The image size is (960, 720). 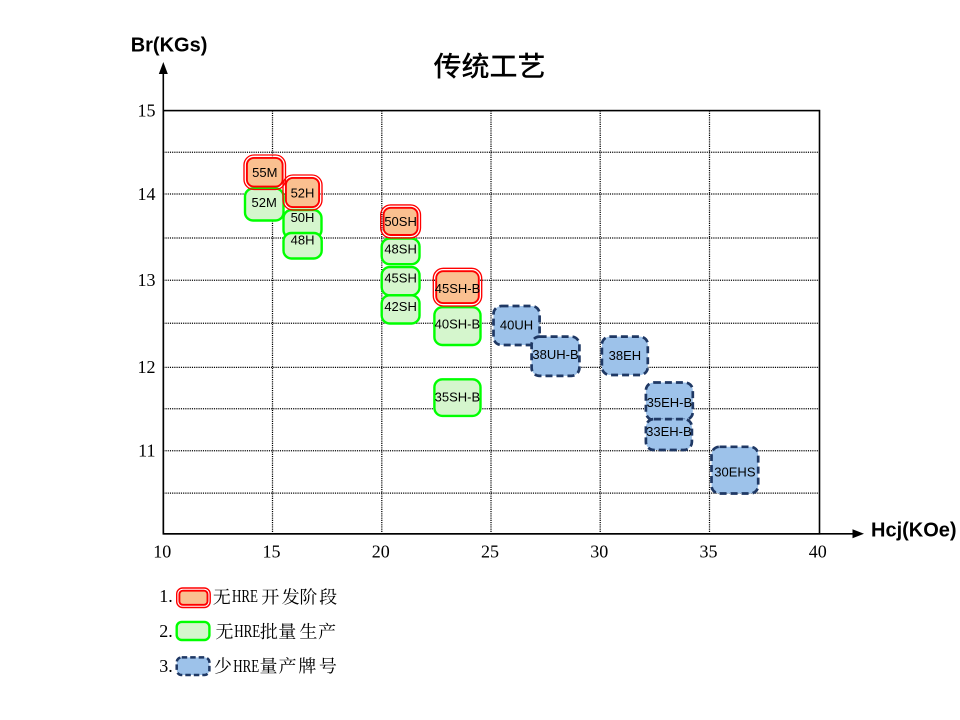 I want to click on svg-text: 55M, so click(x=264, y=172).